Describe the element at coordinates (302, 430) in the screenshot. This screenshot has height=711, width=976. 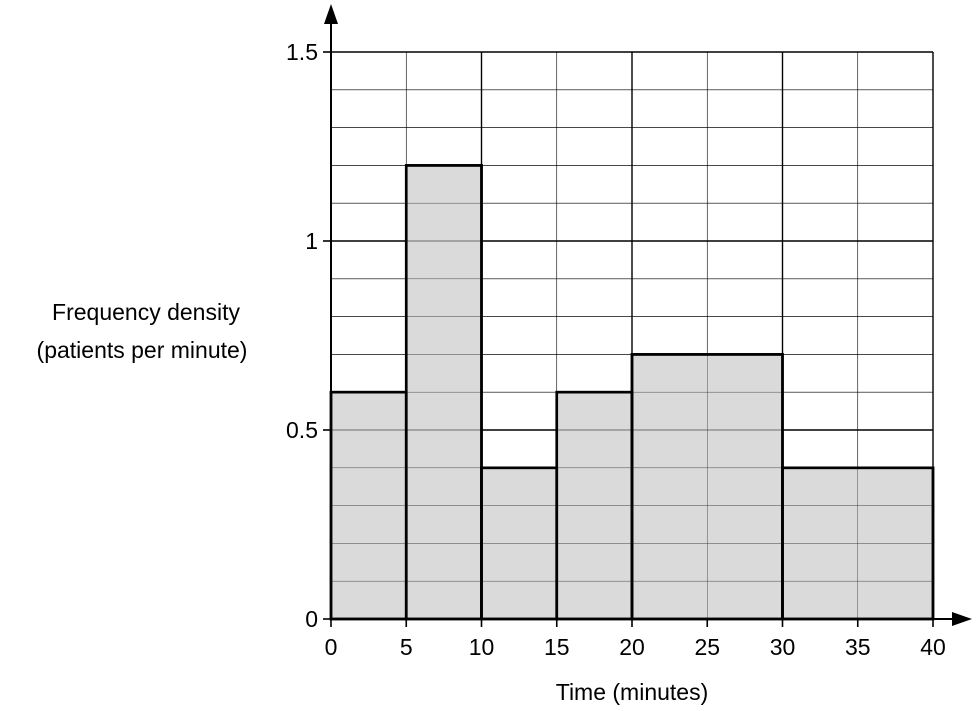
I see `y-tick-label: 0.5` at that location.